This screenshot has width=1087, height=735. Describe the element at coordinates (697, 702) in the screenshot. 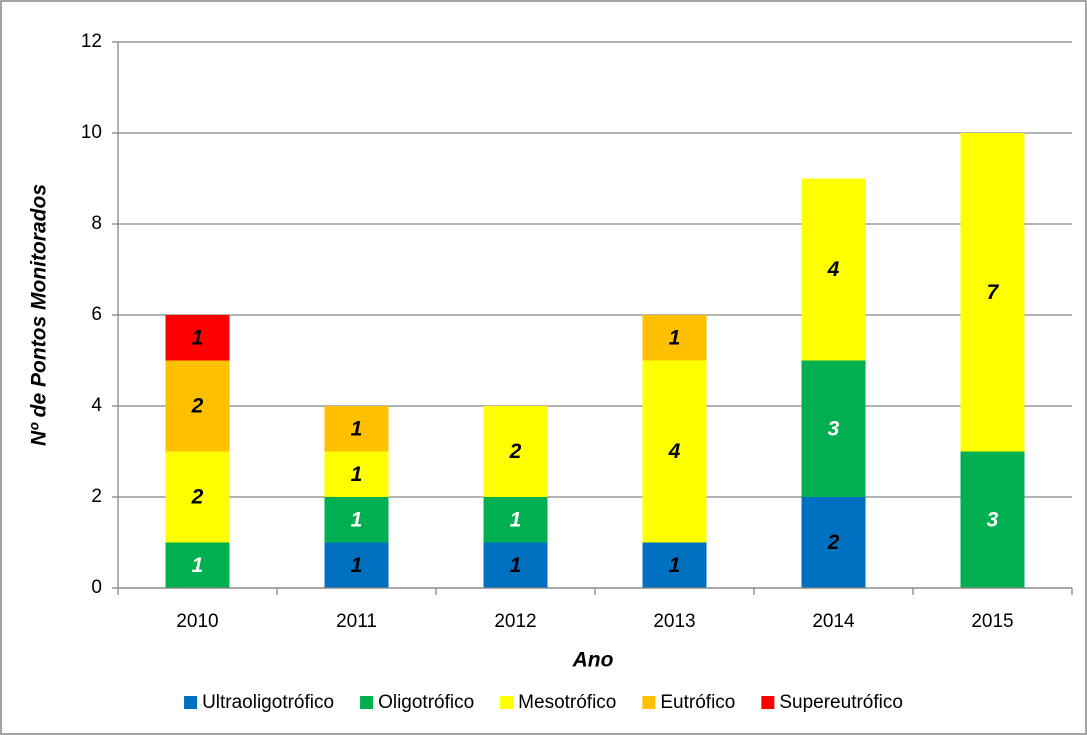

I see `legend-label: Eutrófico` at that location.